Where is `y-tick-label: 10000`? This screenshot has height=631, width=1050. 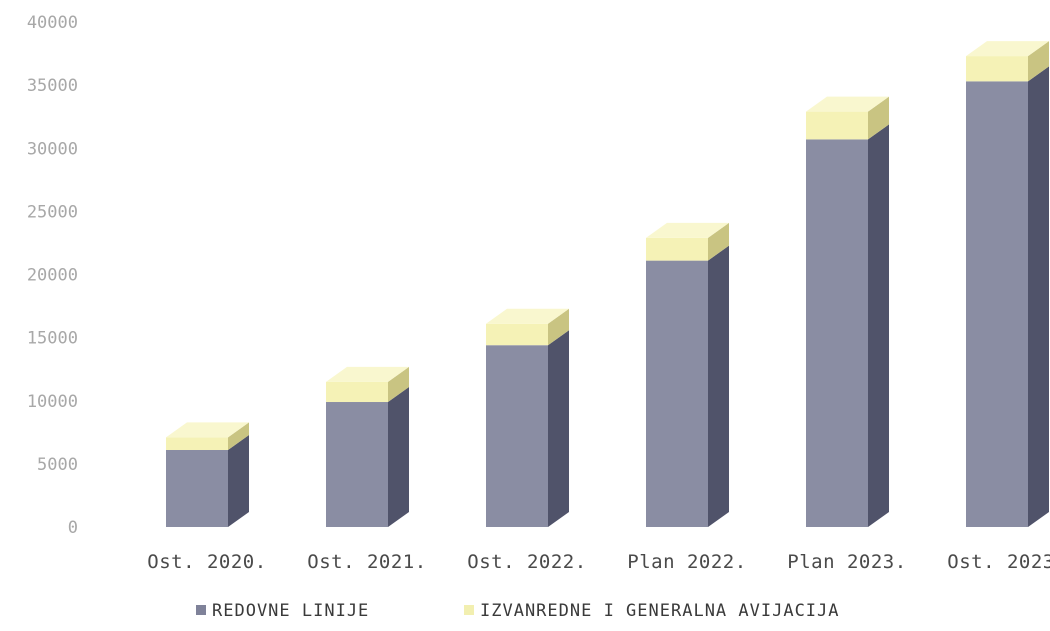 y-tick-label: 10000 is located at coordinates (52, 402).